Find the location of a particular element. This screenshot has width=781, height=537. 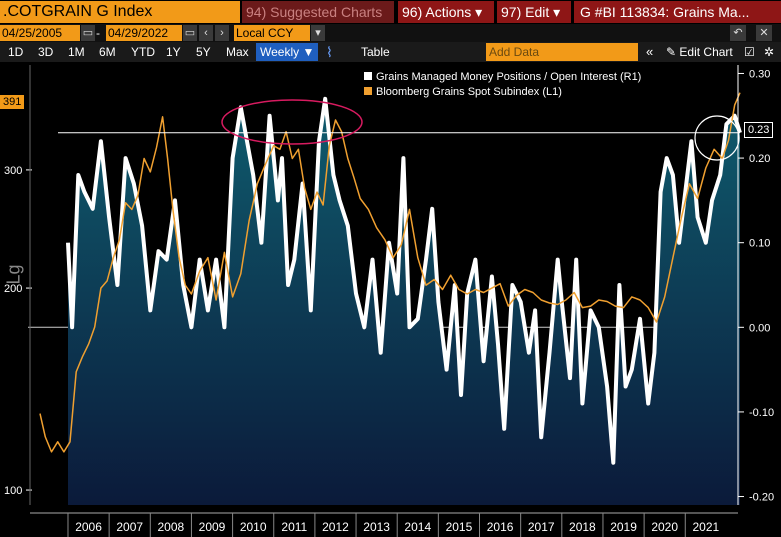

period-1y: 1Y is located at coordinates (173, 52).